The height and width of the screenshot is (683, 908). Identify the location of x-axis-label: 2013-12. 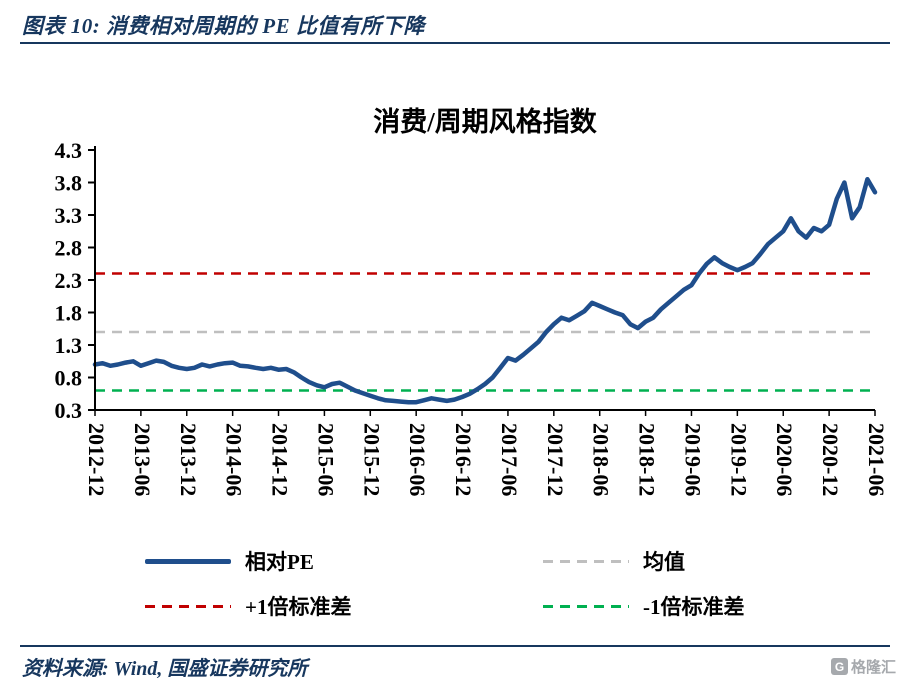
(188, 459).